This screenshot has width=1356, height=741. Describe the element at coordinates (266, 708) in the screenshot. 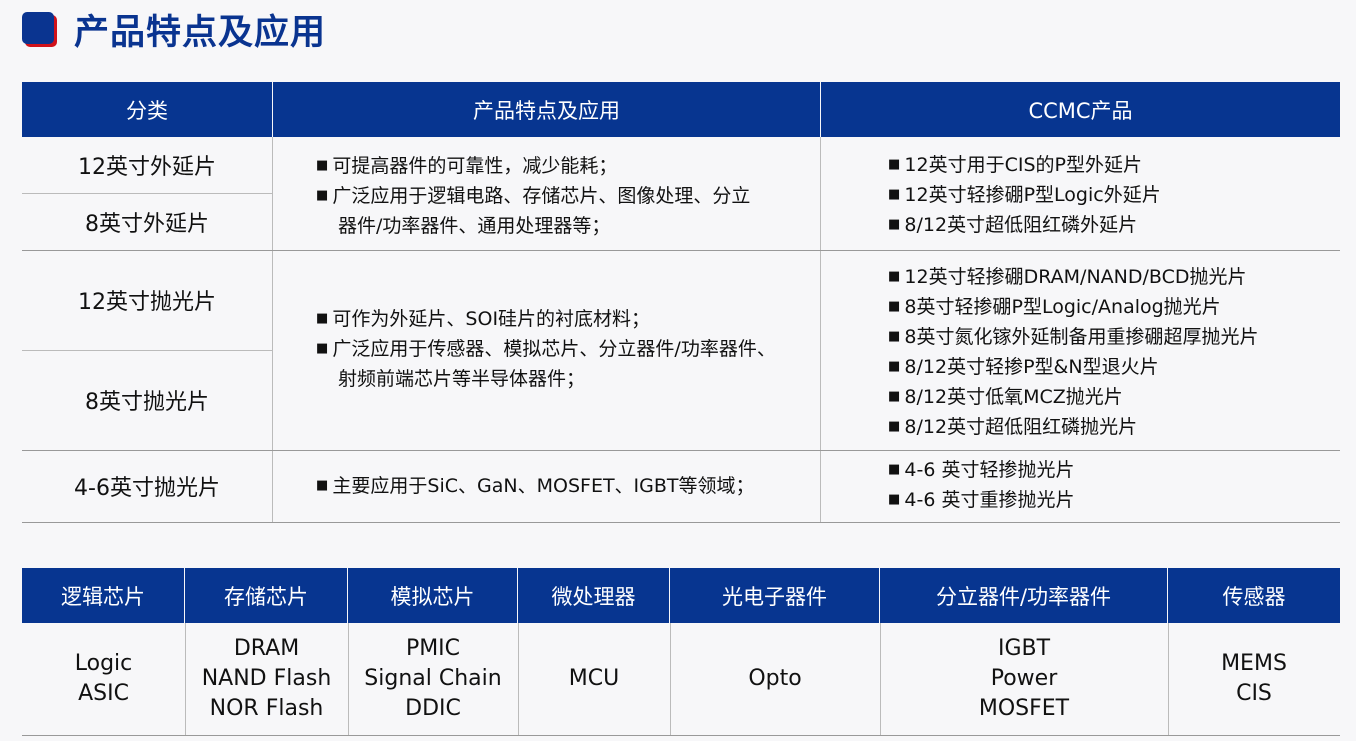

I see `cell-line: NOR Flash` at that location.